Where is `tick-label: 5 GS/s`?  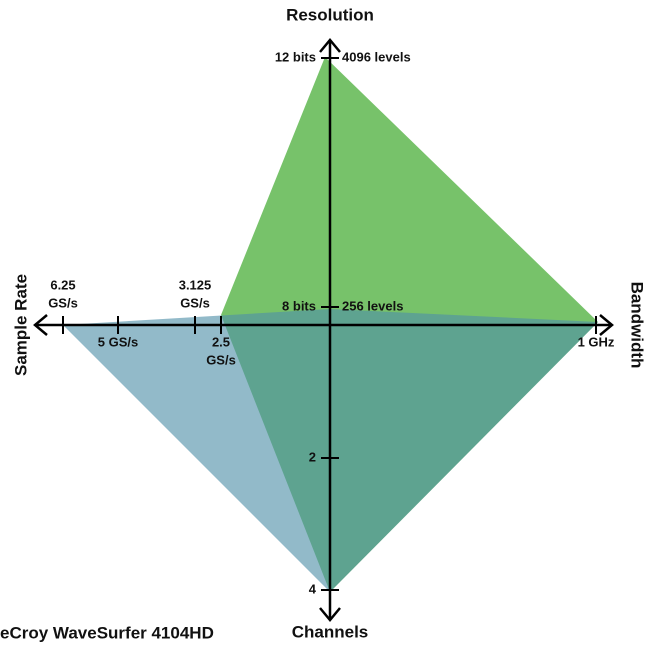 tick-label: 5 GS/s is located at coordinates (118, 341).